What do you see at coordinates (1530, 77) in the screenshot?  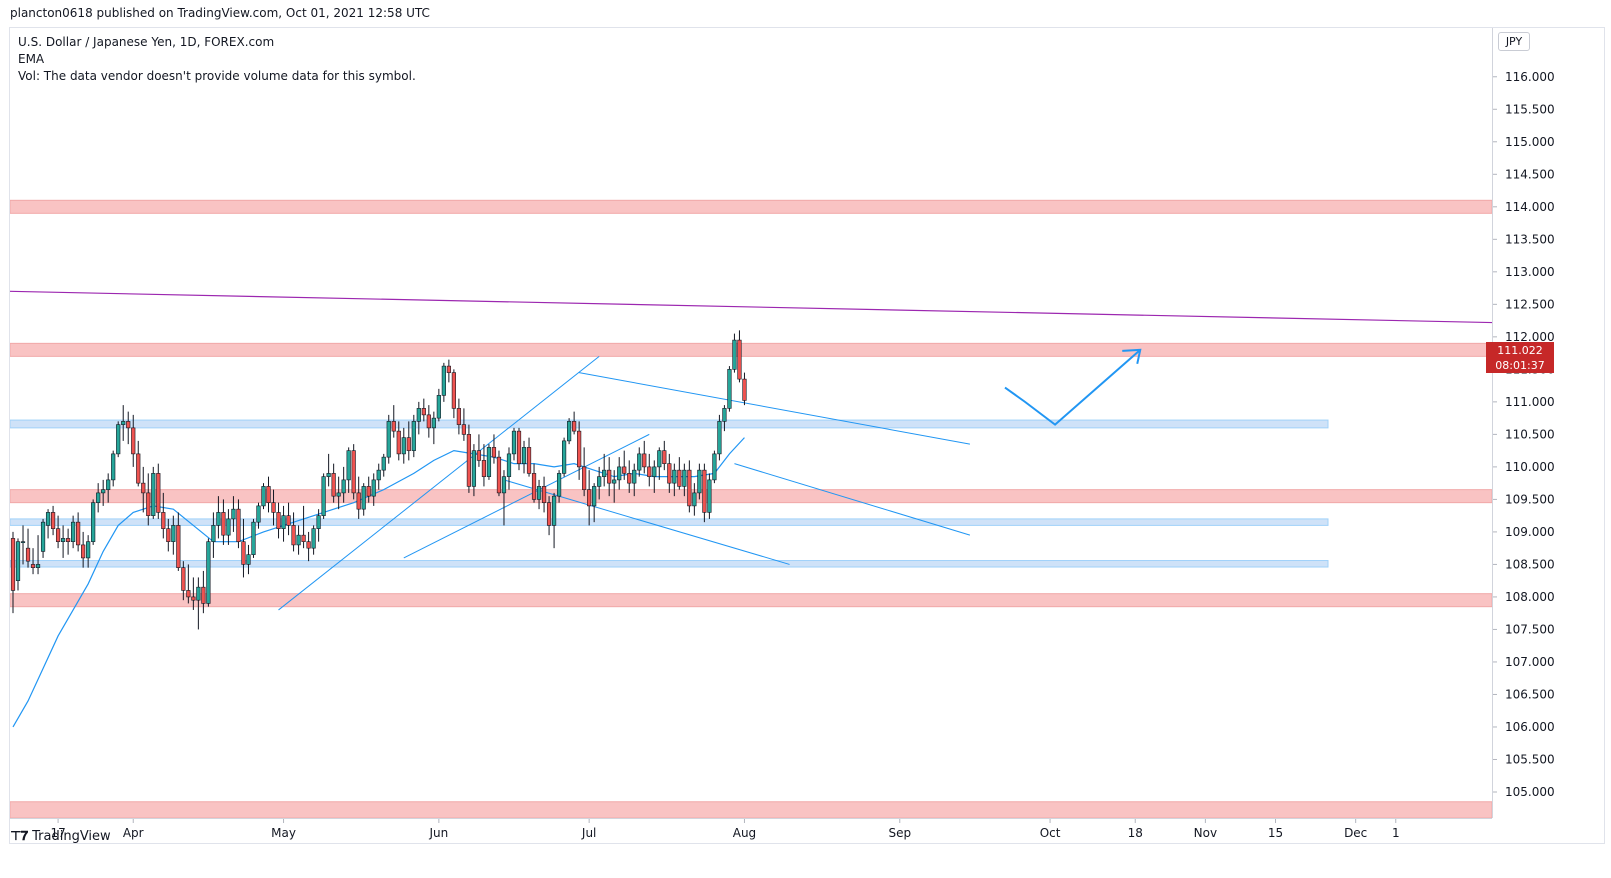 I see `price-tick-label: 116.000` at bounding box center [1530, 77].